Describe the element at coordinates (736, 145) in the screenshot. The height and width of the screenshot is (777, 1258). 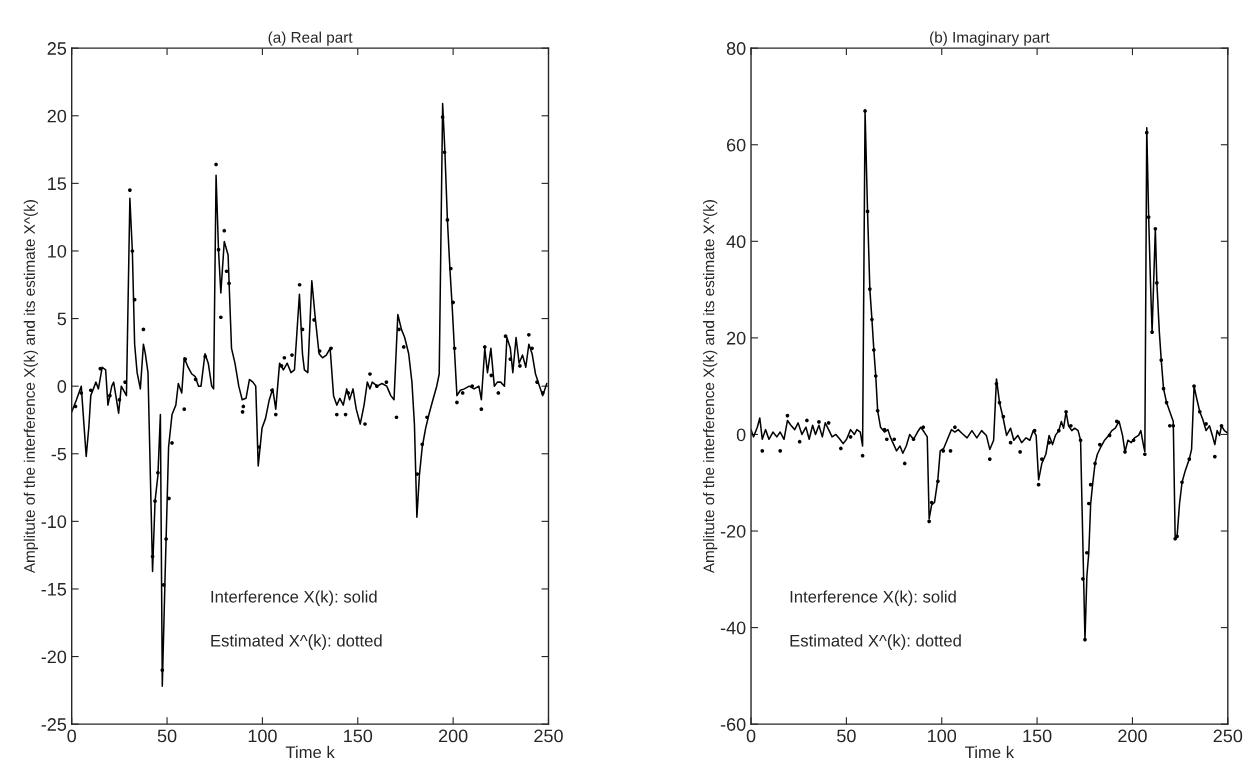
I see `y-tick-label: 60` at that location.